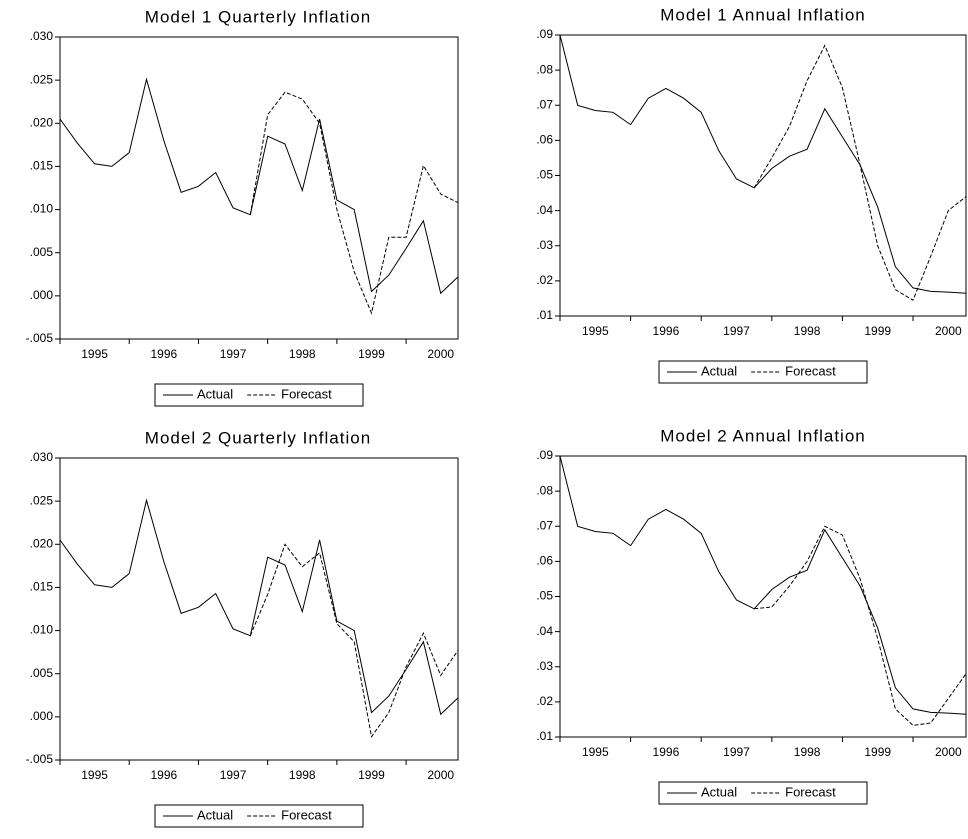  What do you see at coordinates (762, 14) in the screenshot?
I see `chart-title: Model 1 Annual Inflation` at bounding box center [762, 14].